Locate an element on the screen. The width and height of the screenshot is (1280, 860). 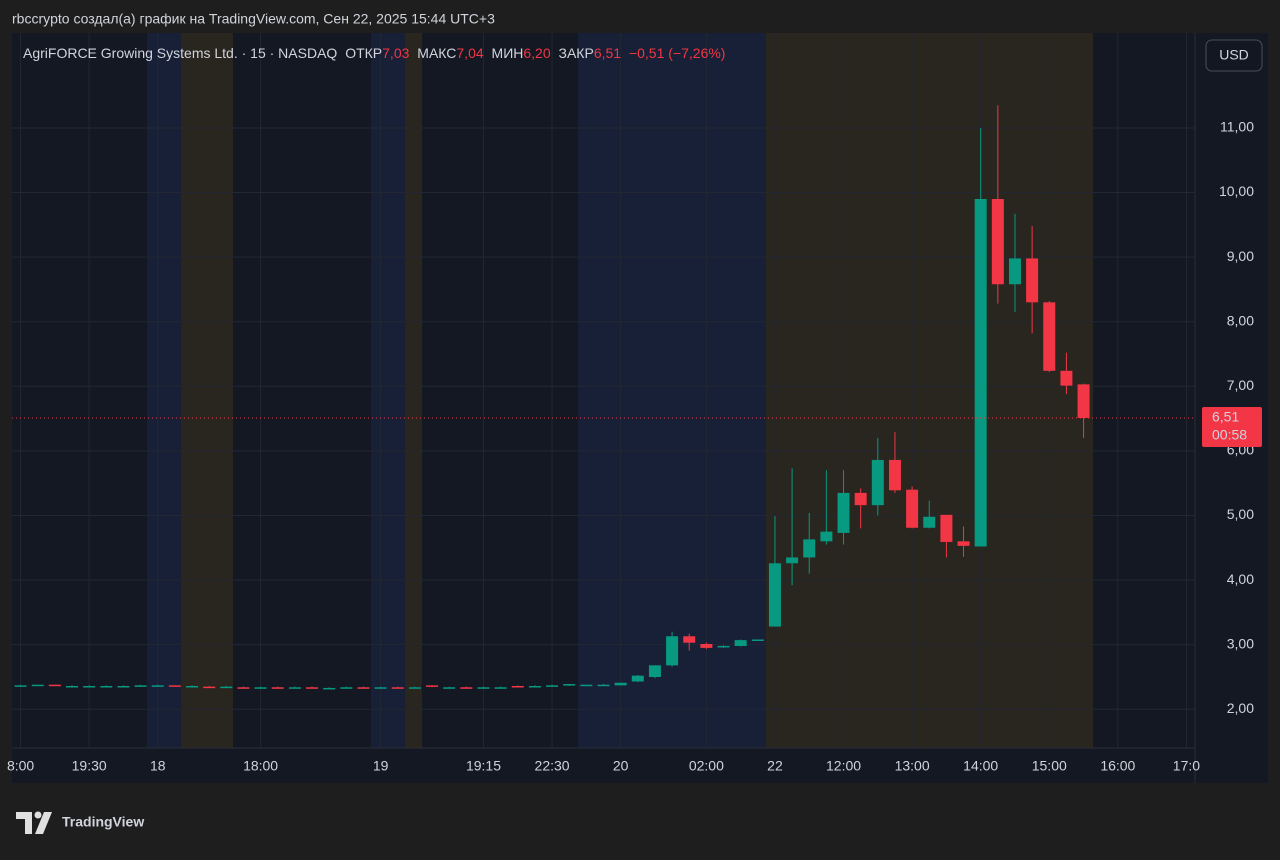
y-tick-label: 9,00 is located at coordinates (1240, 256).